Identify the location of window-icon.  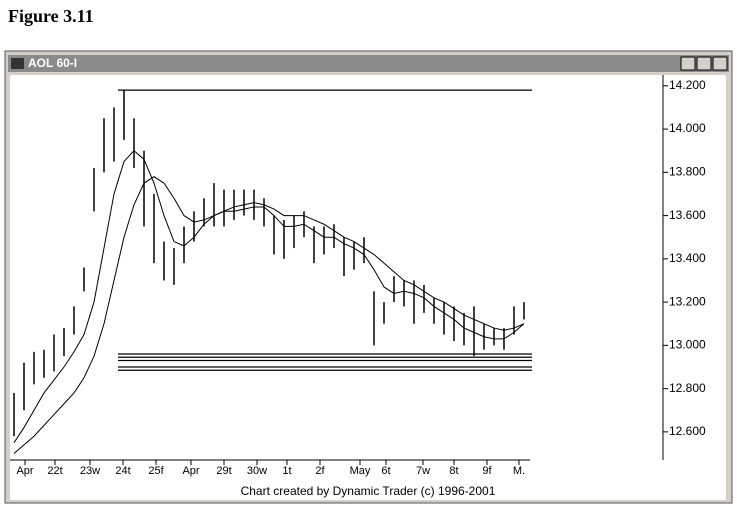
(17, 63).